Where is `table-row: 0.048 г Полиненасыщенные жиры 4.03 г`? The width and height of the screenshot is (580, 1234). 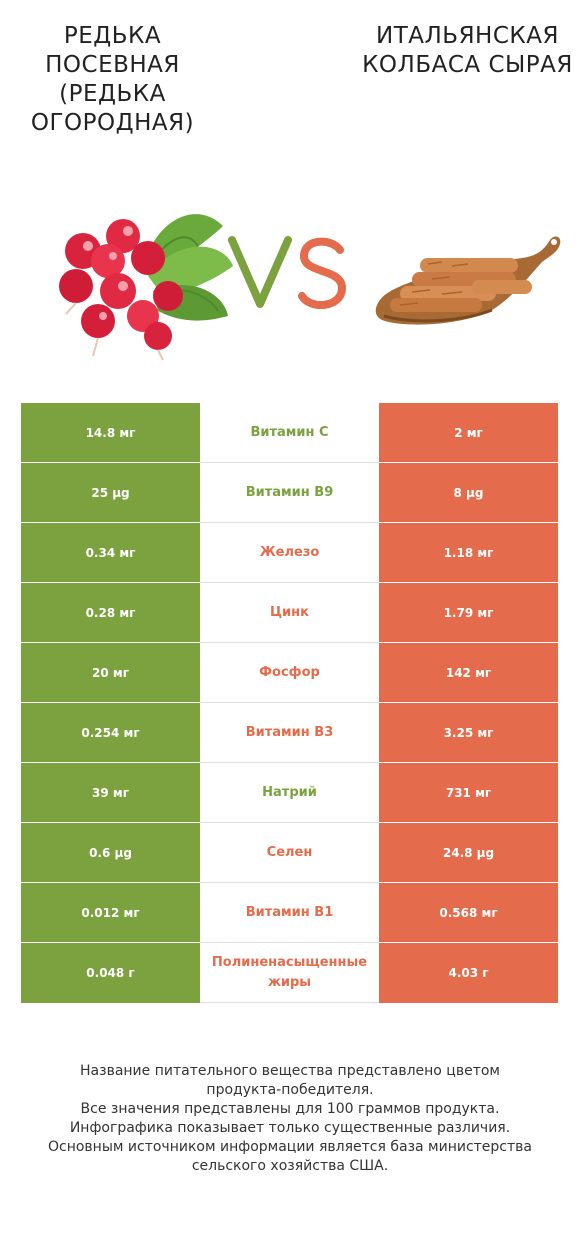 table-row: 0.048 г Полиненасыщенные жиры 4.03 г is located at coordinates (289, 973).